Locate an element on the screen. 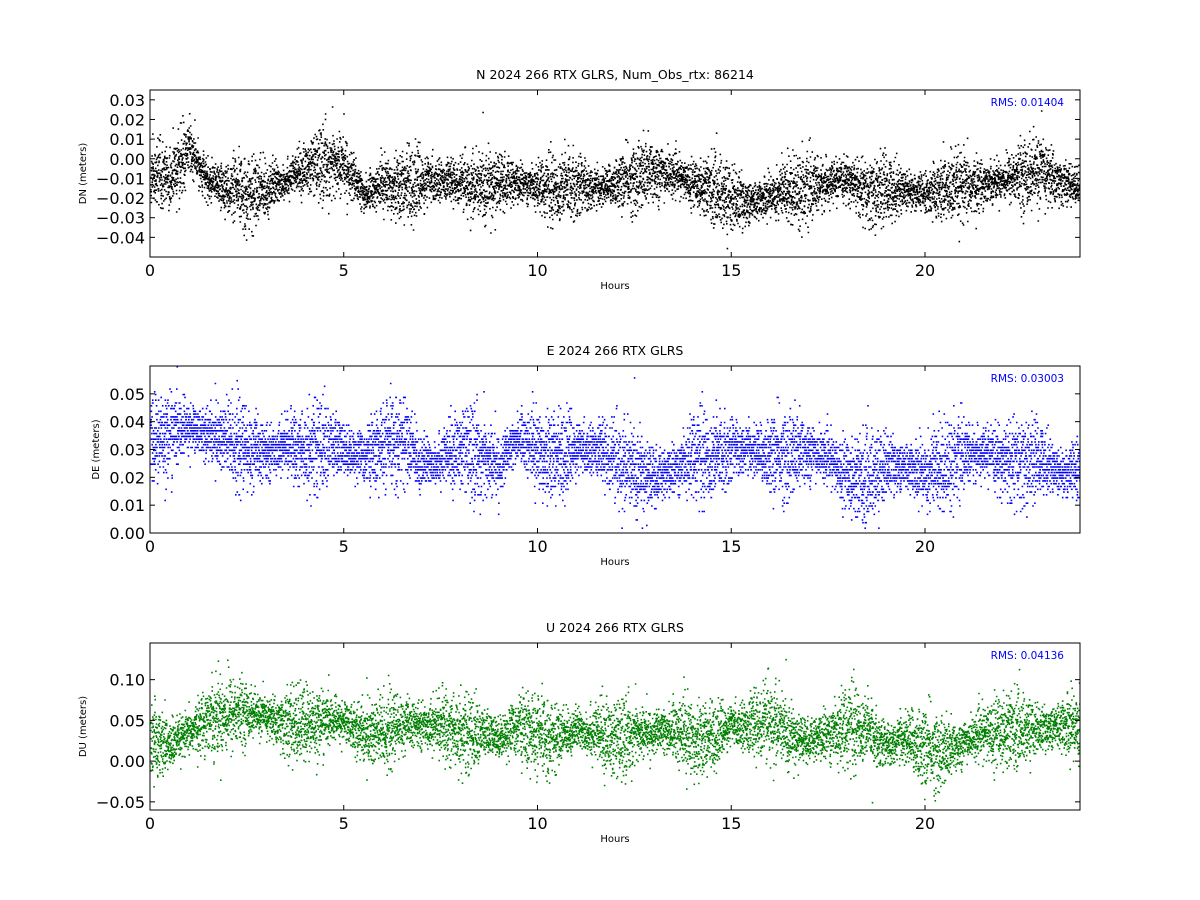 The image size is (1200, 900). series-1-points is located at coordinates (615, 178).